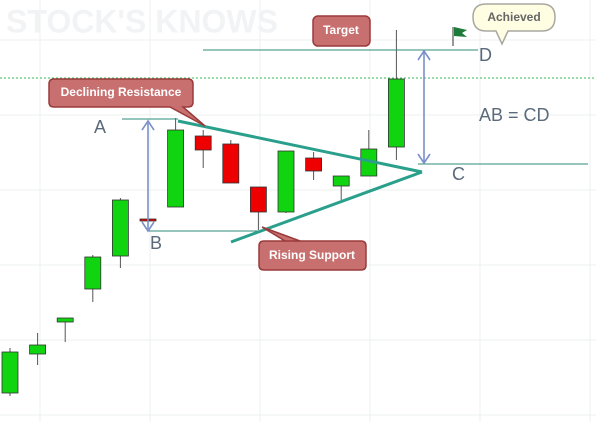  Describe the element at coordinates (148, 176) in the screenshot. I see `ab-arrow` at that location.